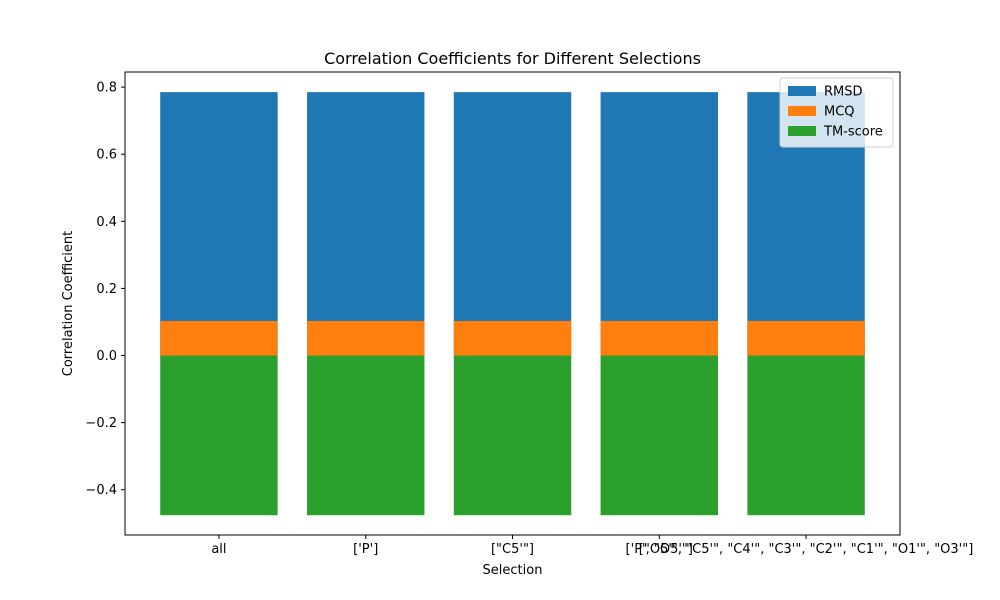 This screenshot has height=600, width=1000. I want to click on legend-label-rmsd: RMSD, so click(843, 92).